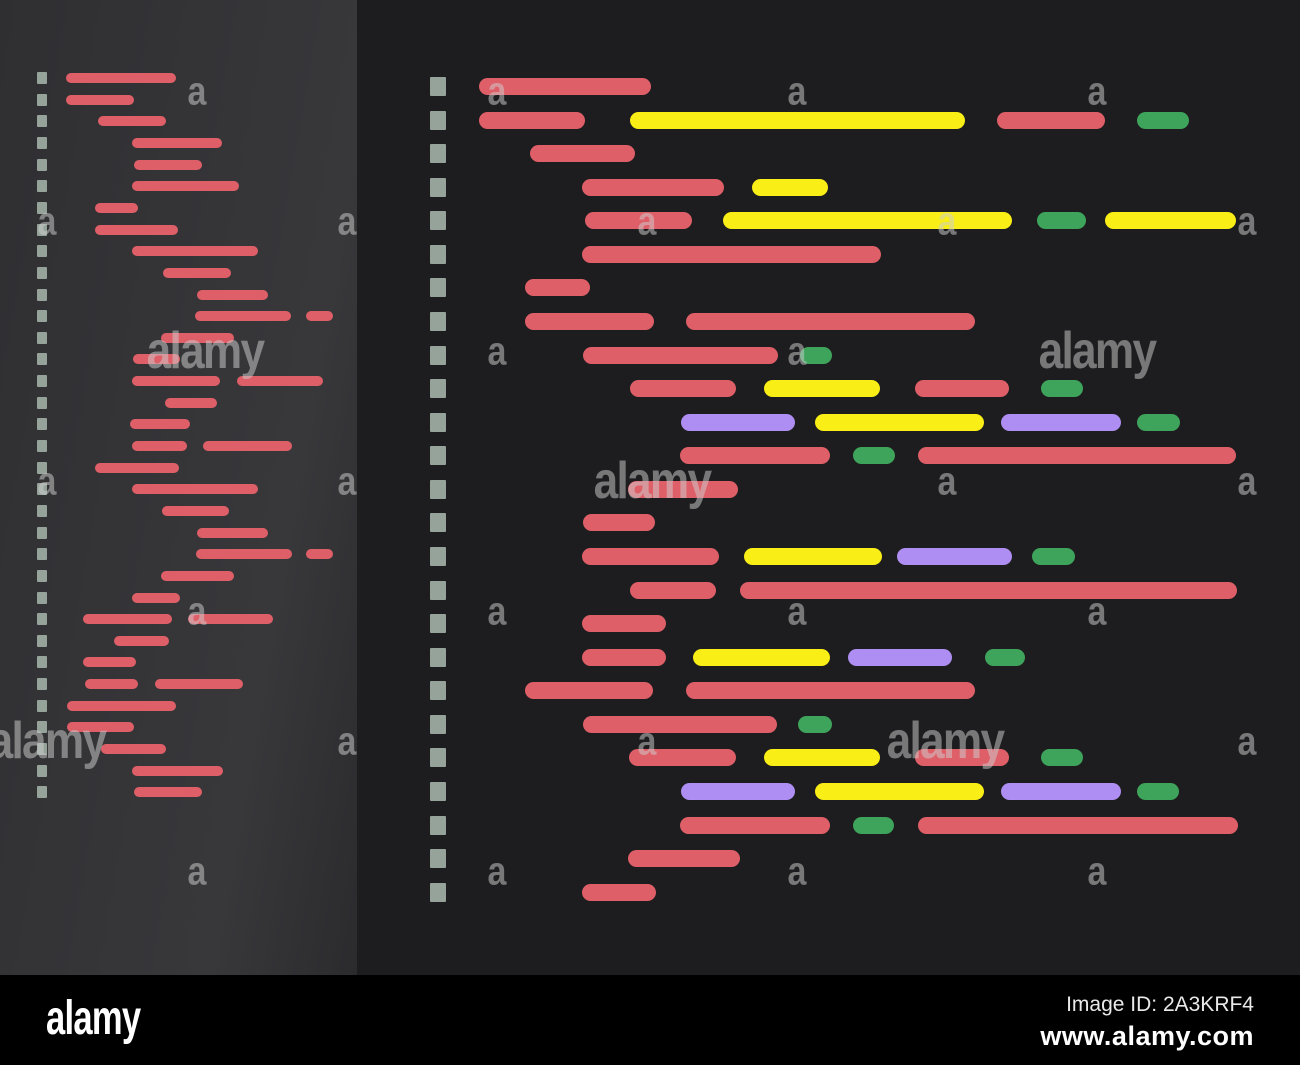  I want to click on alamy-logo: alamy, so click(93, 1019).